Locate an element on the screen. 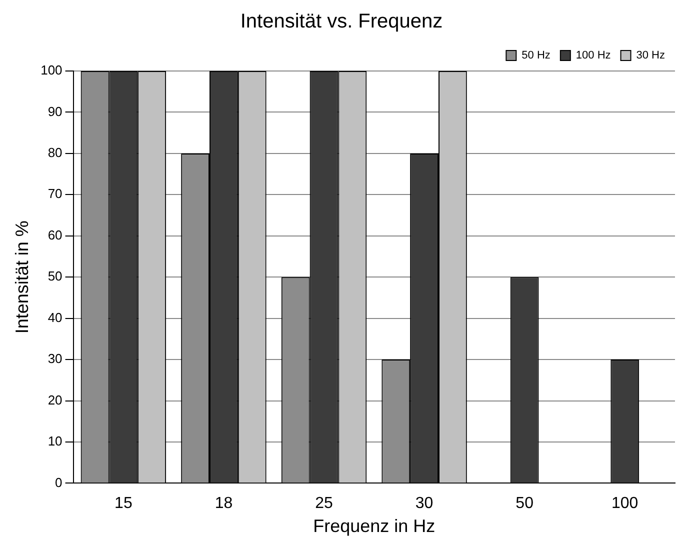 The image size is (679, 542). y-tick-label: 80 is located at coordinates (55, 152).